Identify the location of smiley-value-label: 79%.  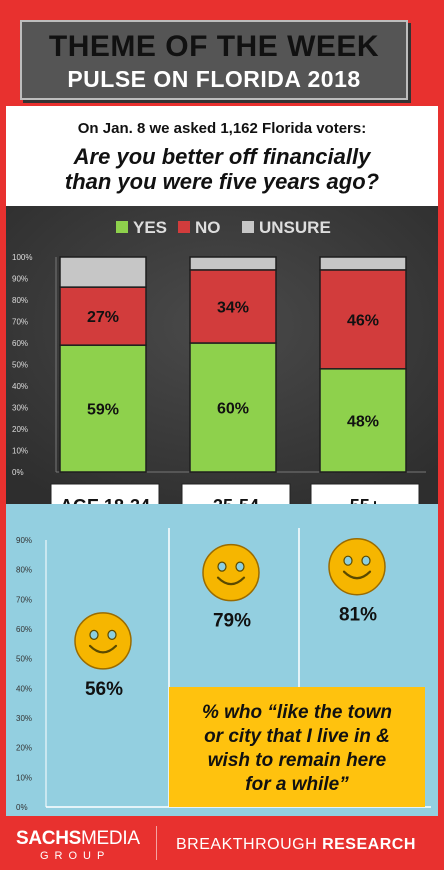
(232, 621).